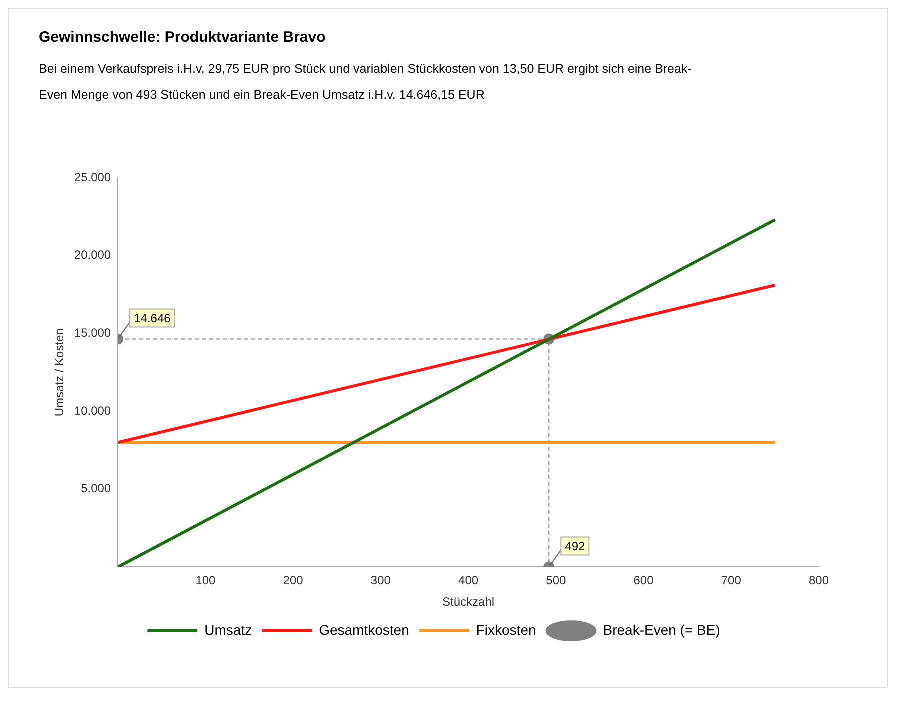  I want to click on x-tick-label: 800, so click(819, 581).